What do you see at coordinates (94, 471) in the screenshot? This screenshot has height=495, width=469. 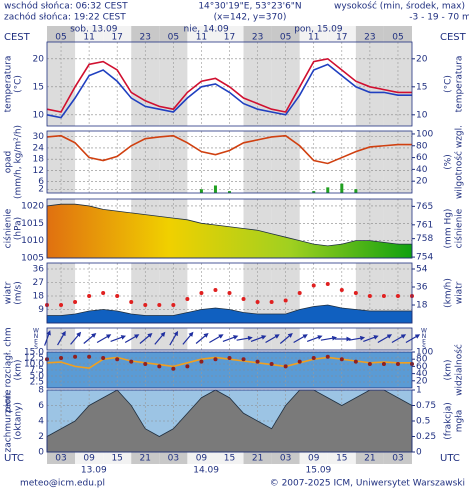 I see `bottom-day: 13.09` at bounding box center [94, 471].